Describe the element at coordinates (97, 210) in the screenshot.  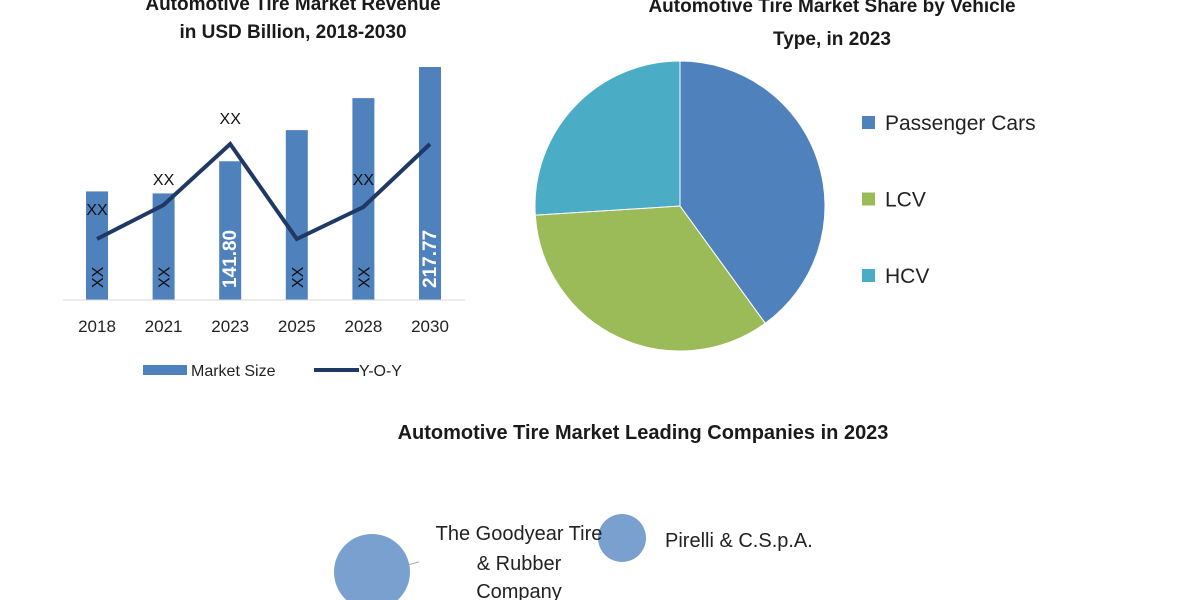
I see `yoy-label-2018: XX` at that location.